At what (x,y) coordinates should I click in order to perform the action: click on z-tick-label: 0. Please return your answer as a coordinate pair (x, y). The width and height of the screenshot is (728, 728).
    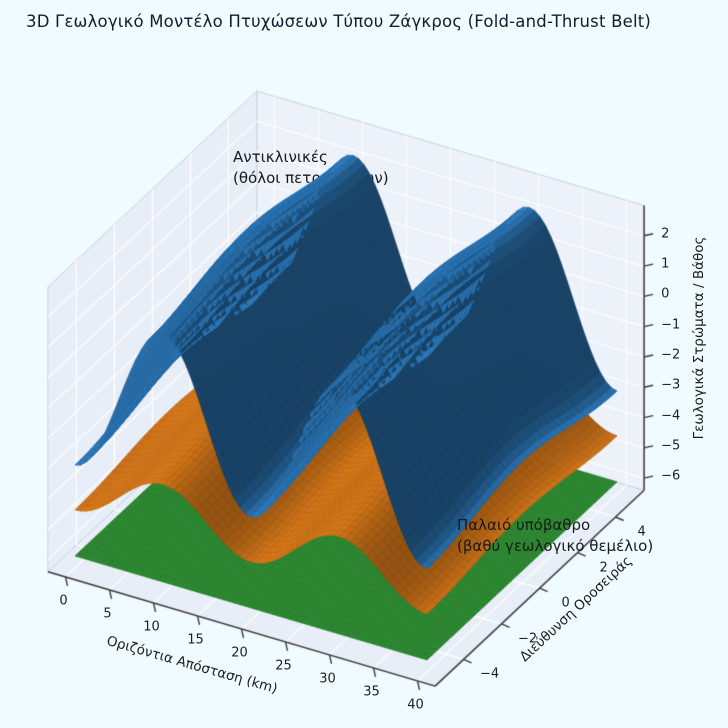
    Looking at the image, I should click on (665, 294).